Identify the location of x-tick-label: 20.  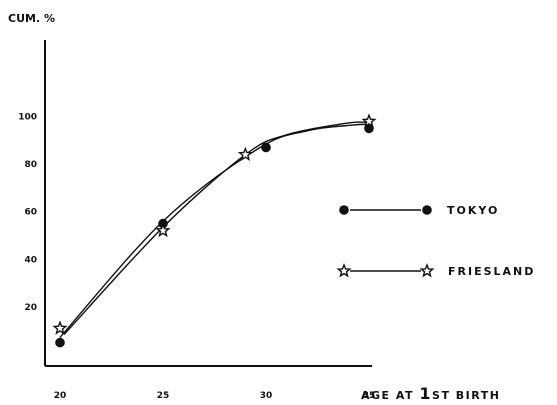
(60, 396).